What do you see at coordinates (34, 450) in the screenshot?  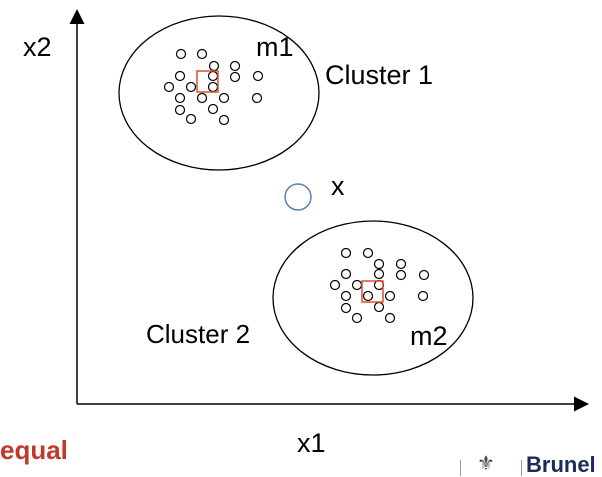 I see `slide-caption-fragment: equal` at bounding box center [34, 450].